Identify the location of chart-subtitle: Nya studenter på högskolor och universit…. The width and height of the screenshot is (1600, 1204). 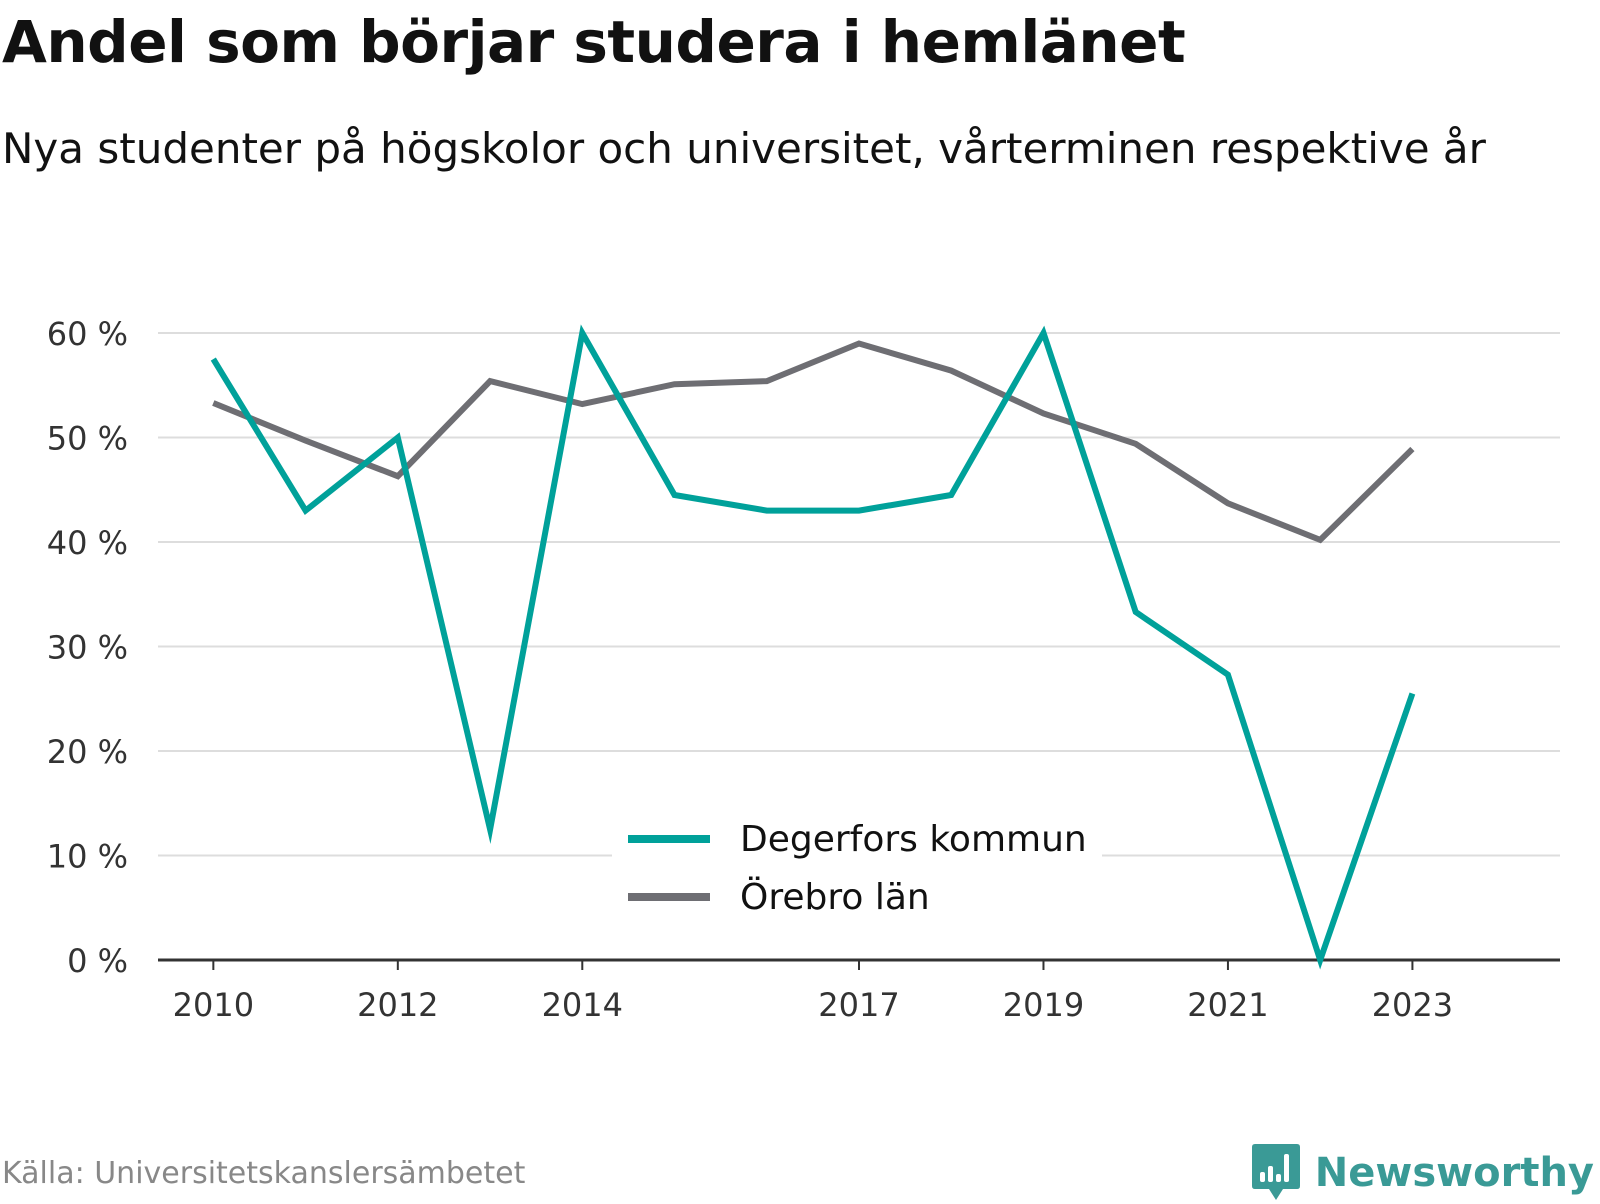
(744, 148).